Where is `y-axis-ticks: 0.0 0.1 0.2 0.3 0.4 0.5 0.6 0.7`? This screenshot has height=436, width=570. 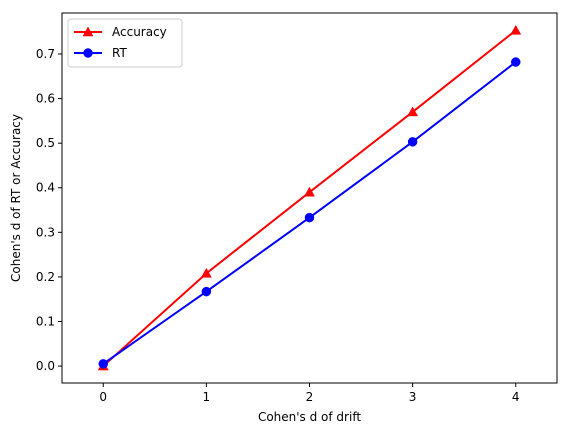 y-axis-ticks: 0.0 0.1 0.2 0.3 0.4 0.5 0.6 0.7 is located at coordinates (49, 210).